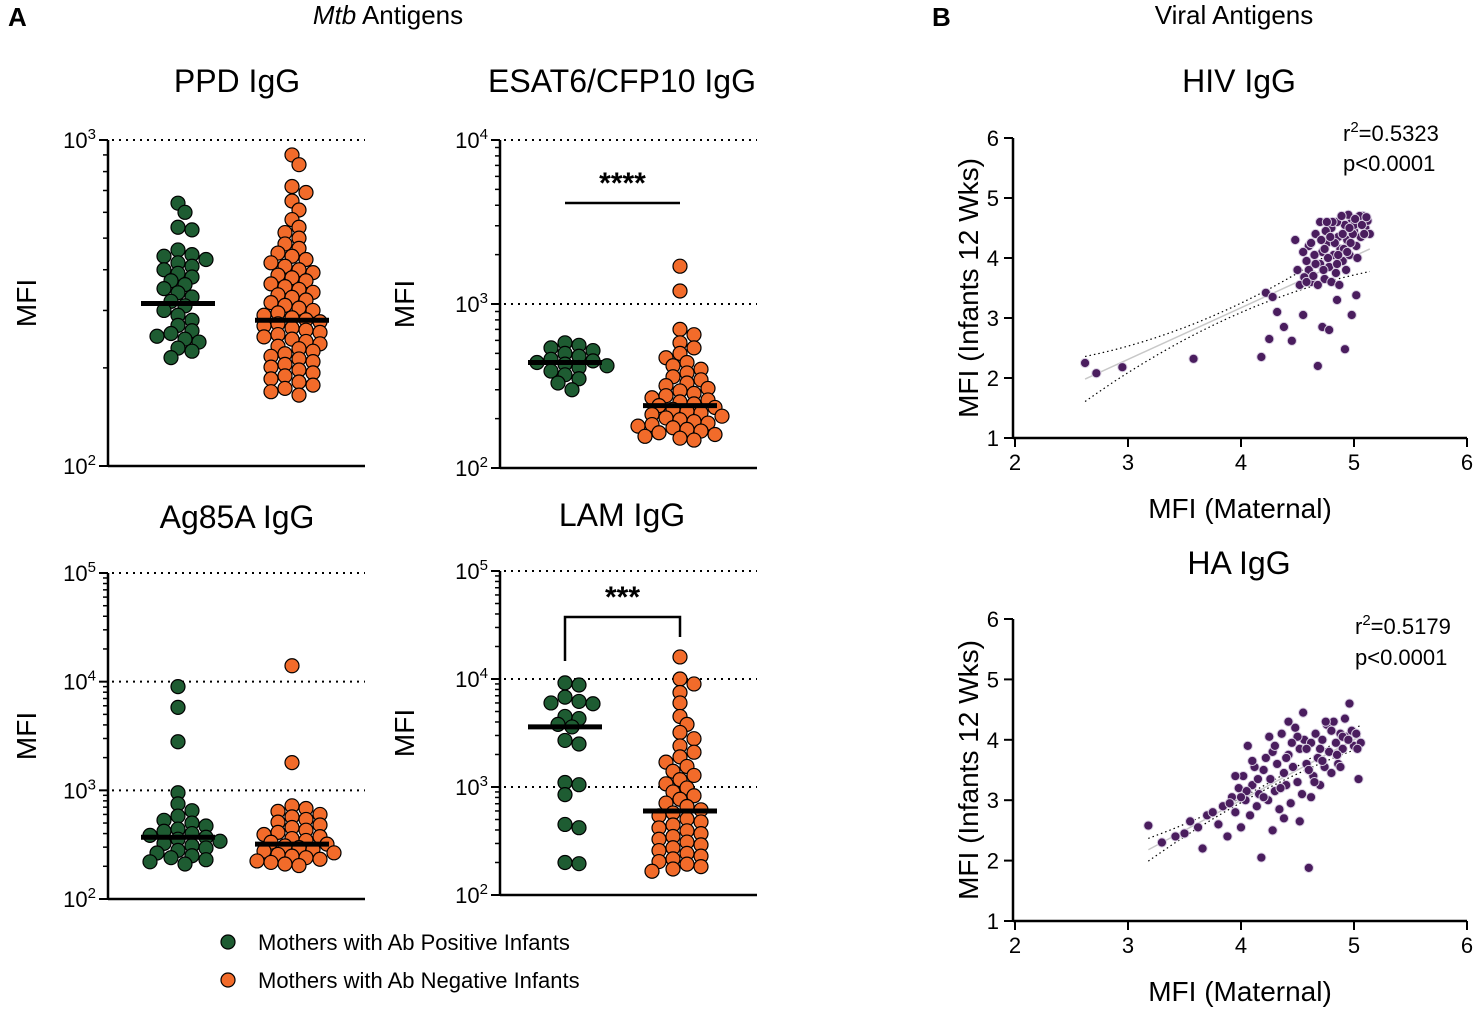 The height and width of the screenshot is (1011, 1476). I want to click on chart-title: PPD IgG, so click(237, 81).